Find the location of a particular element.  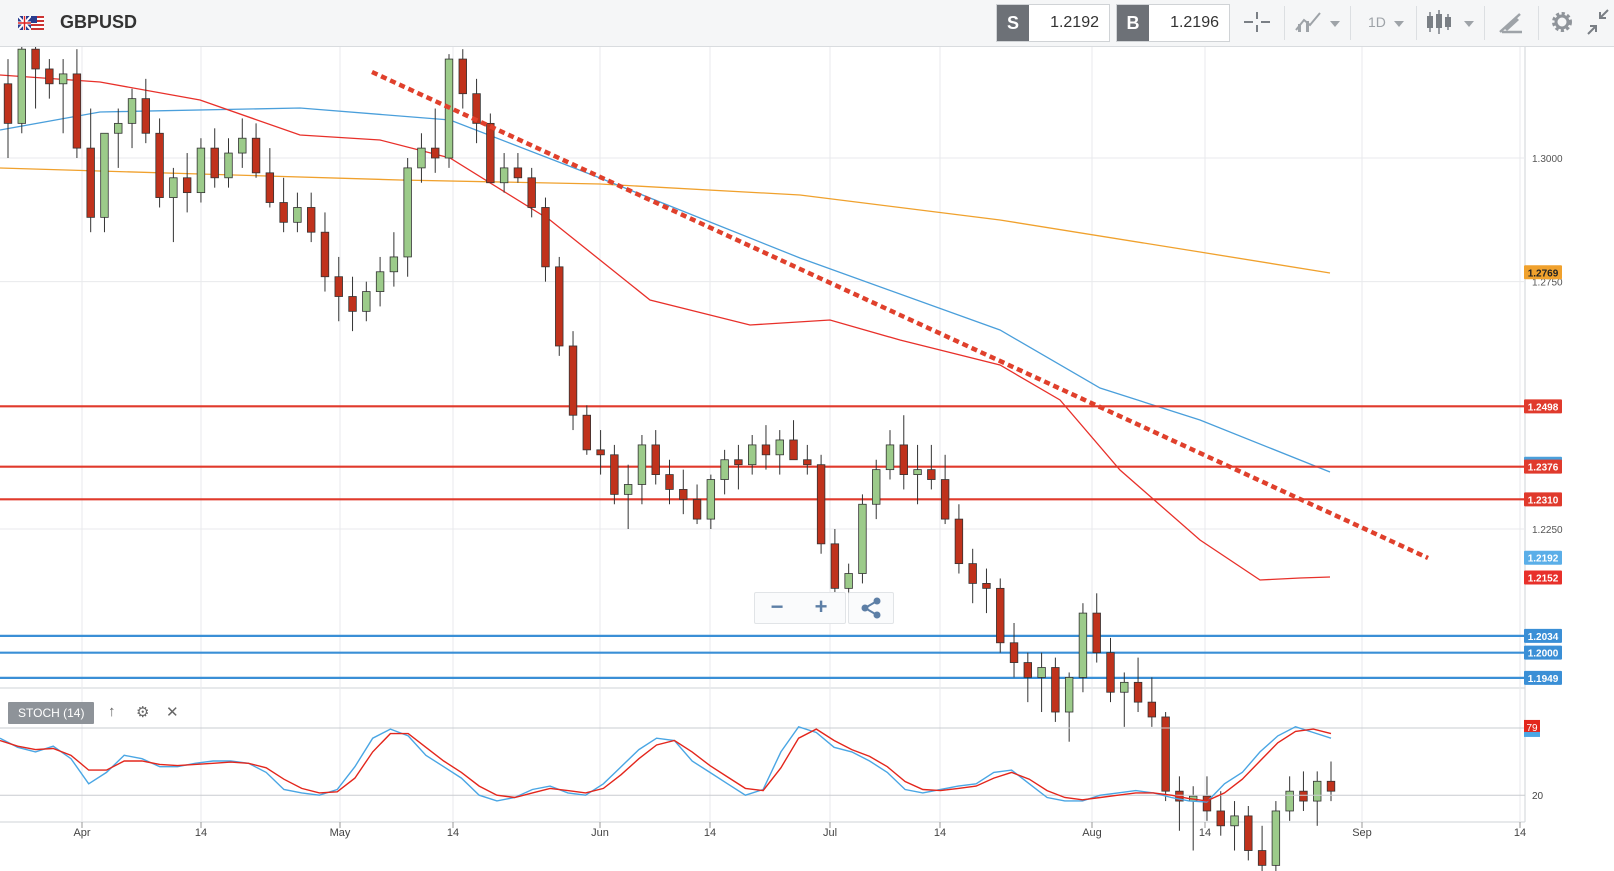

expand-button is located at coordinates (1598, 22).